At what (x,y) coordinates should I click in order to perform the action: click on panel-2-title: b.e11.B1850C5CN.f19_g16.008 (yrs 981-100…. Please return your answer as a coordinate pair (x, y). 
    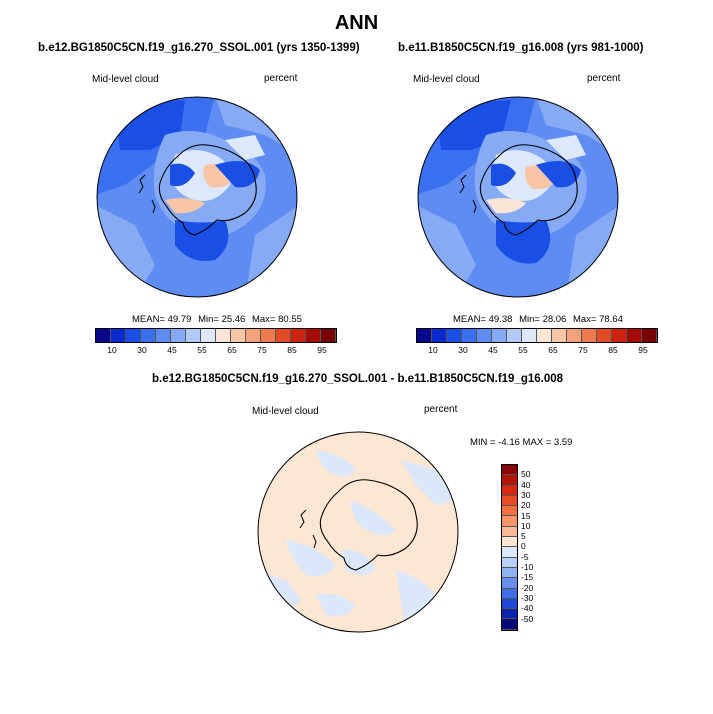
    Looking at the image, I should click on (521, 48).